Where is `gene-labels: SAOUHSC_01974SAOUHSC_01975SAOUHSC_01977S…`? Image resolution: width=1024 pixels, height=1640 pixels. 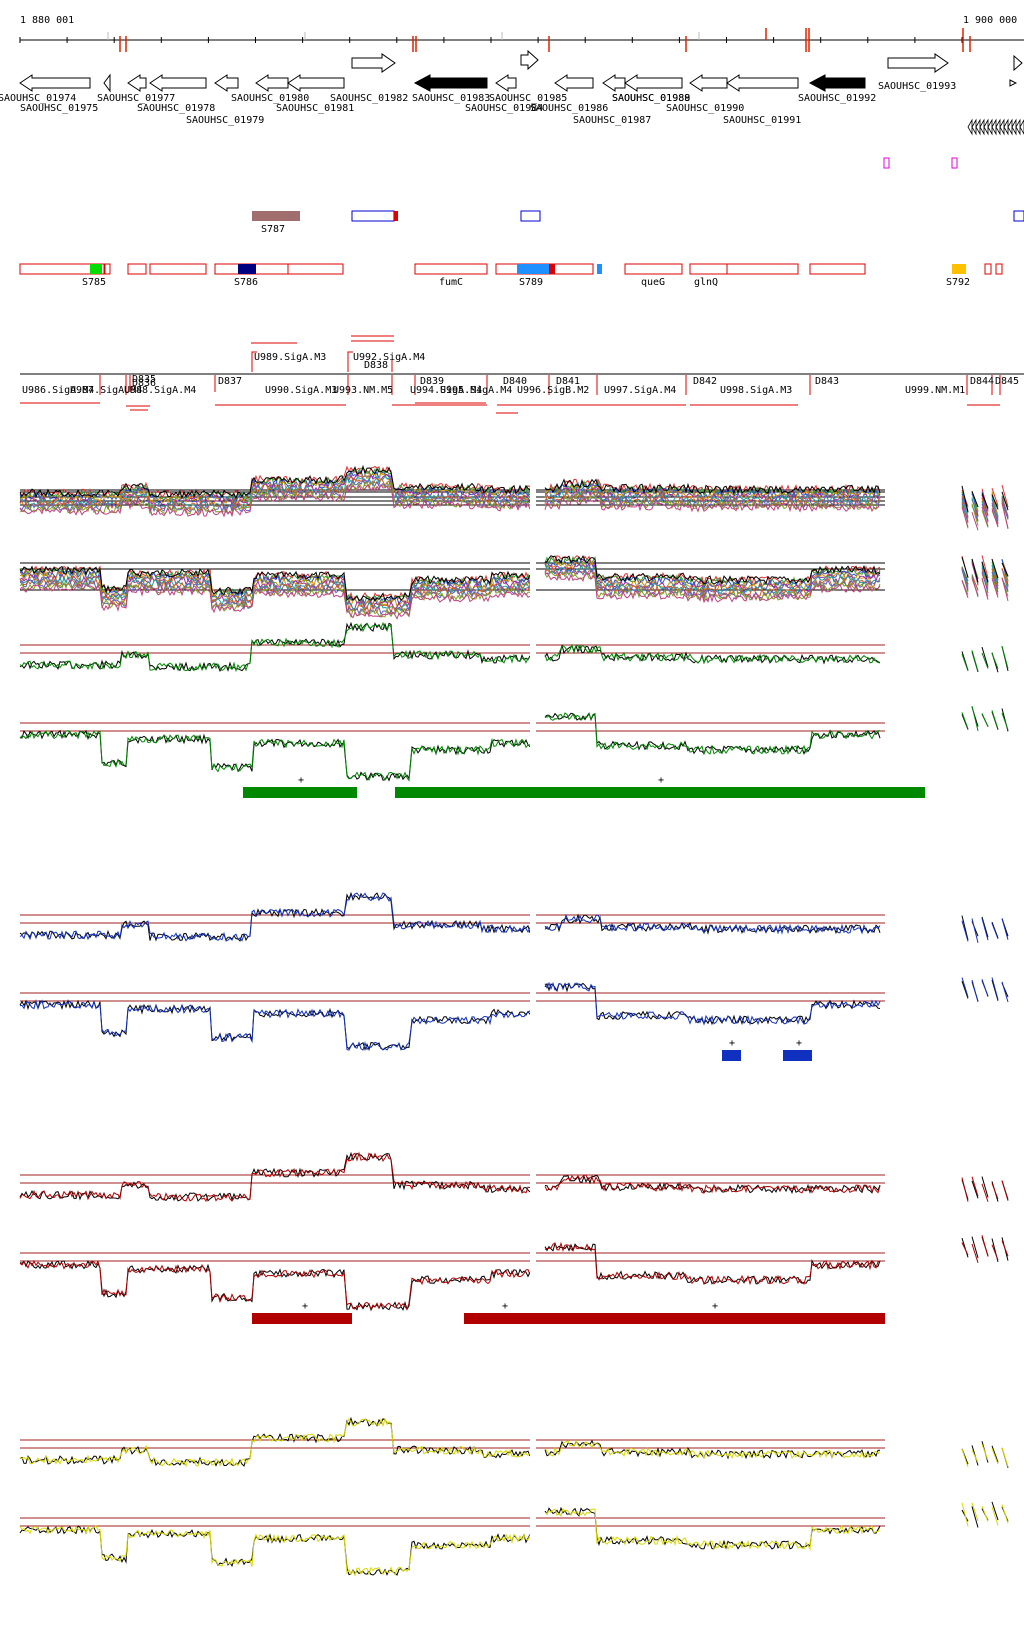 gene-labels: SAOUHSC_01974SAOUHSC_01975SAOUHSC_01977S… is located at coordinates (478, 103).